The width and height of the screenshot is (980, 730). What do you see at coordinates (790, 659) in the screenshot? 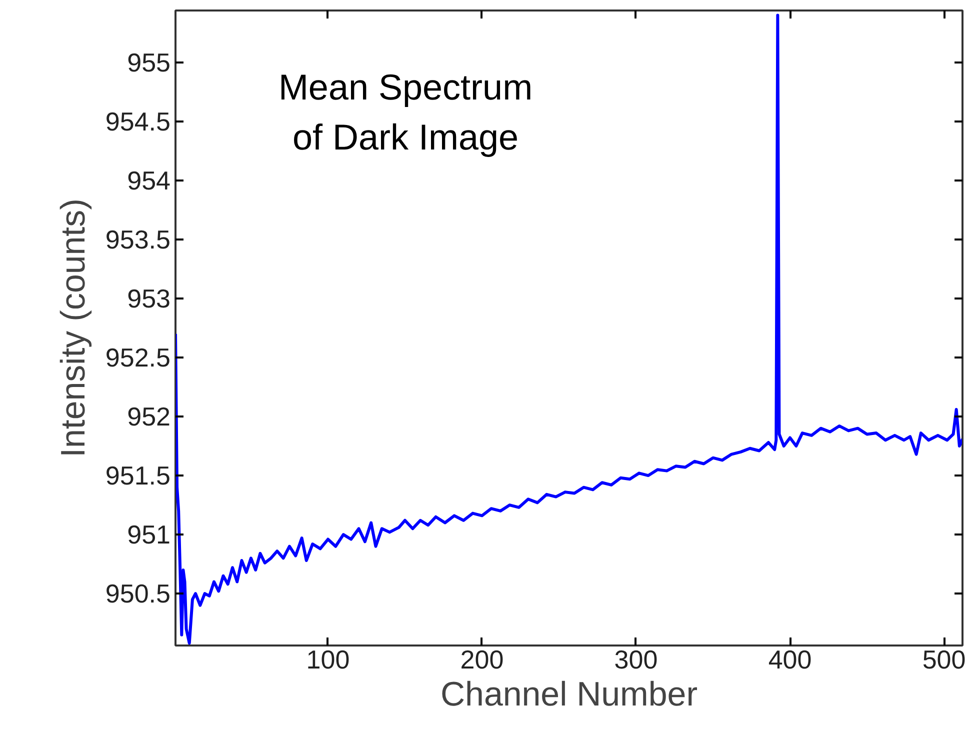
I see `x-tick-label: 400` at bounding box center [790, 659].